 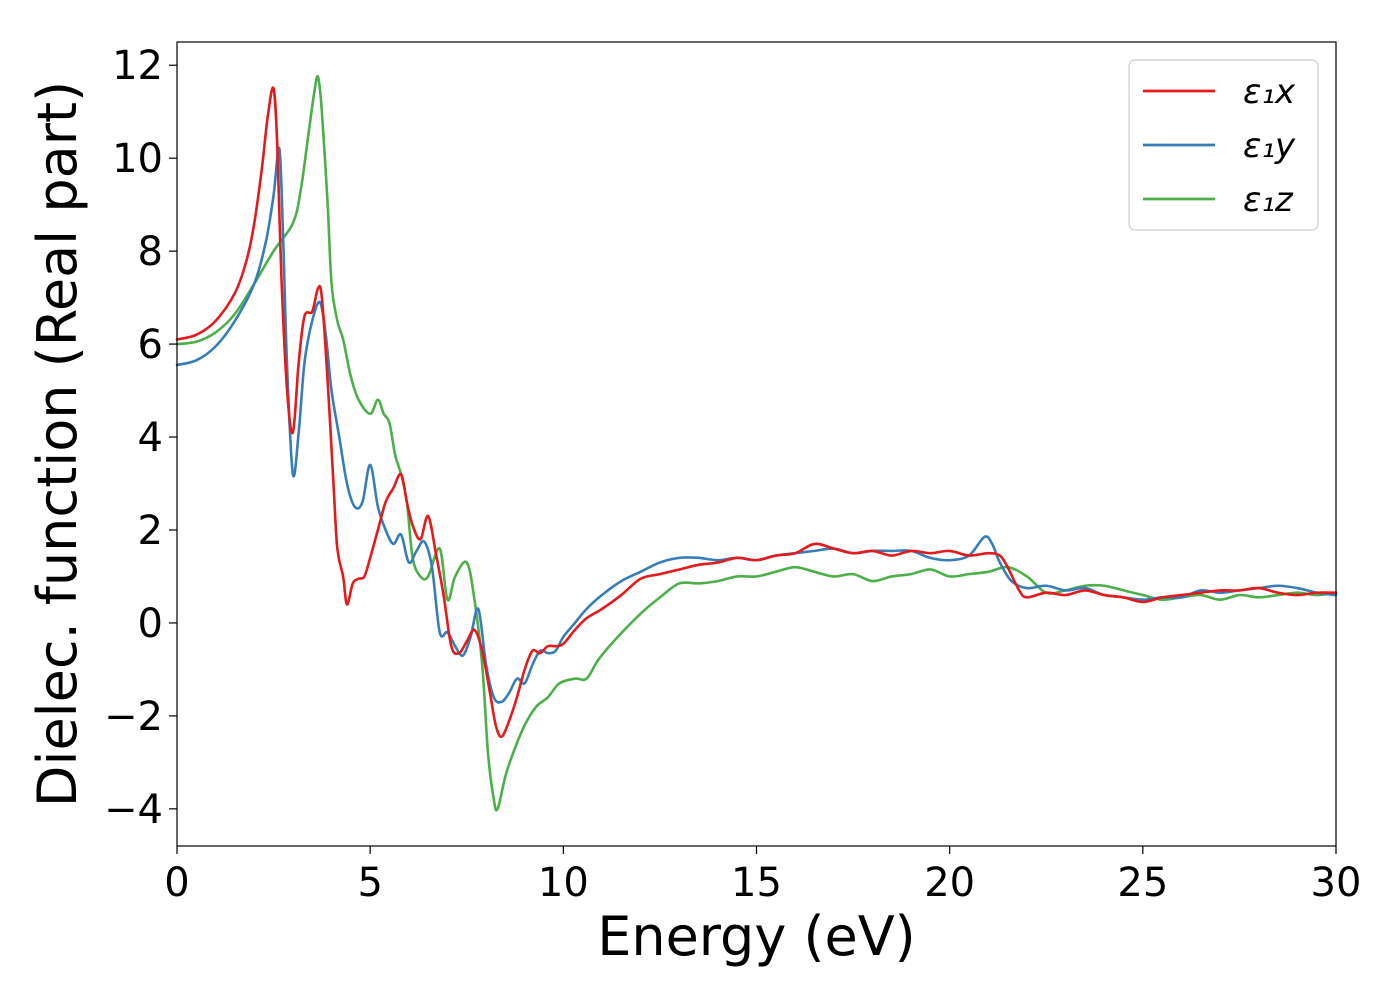 I want to click on y-tick-label: −2, so click(x=133, y=717).